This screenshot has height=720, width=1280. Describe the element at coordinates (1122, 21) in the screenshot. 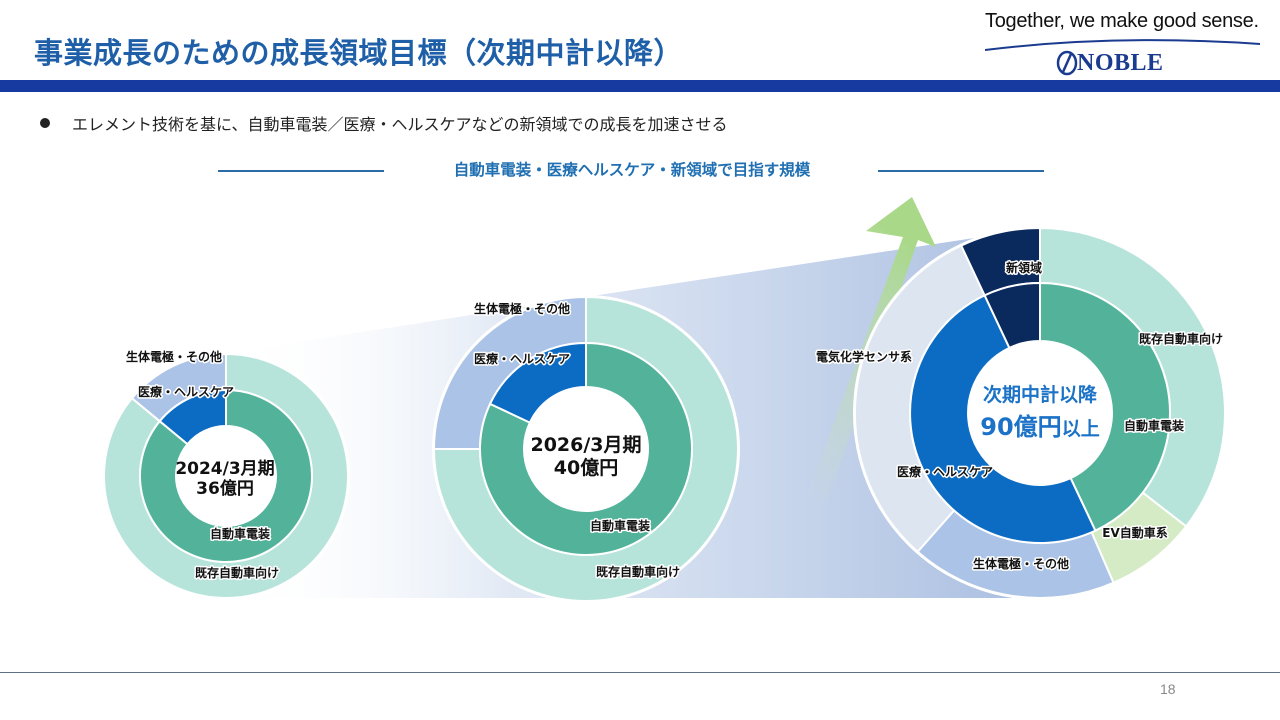

I see `company-tagline: Together, we make good sense.` at that location.